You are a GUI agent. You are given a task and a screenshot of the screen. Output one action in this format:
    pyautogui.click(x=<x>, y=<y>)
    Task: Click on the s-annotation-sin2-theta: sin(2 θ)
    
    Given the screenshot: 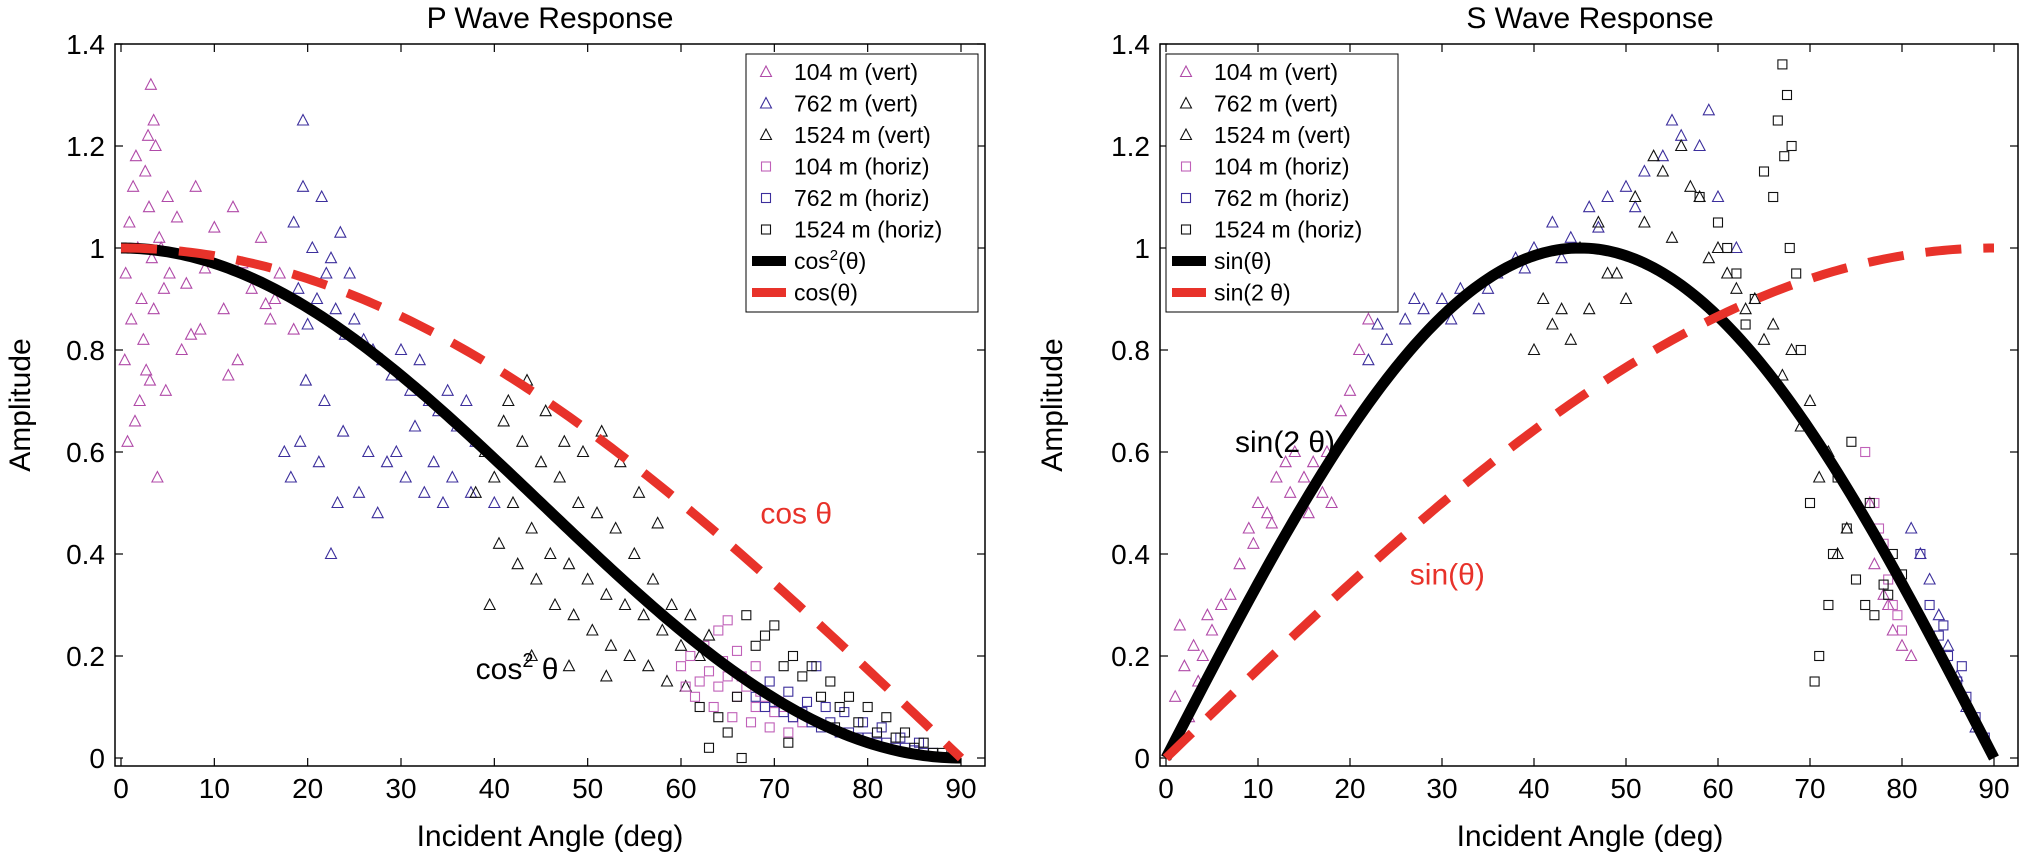 What is the action you would take?
    pyautogui.click(x=1285, y=442)
    